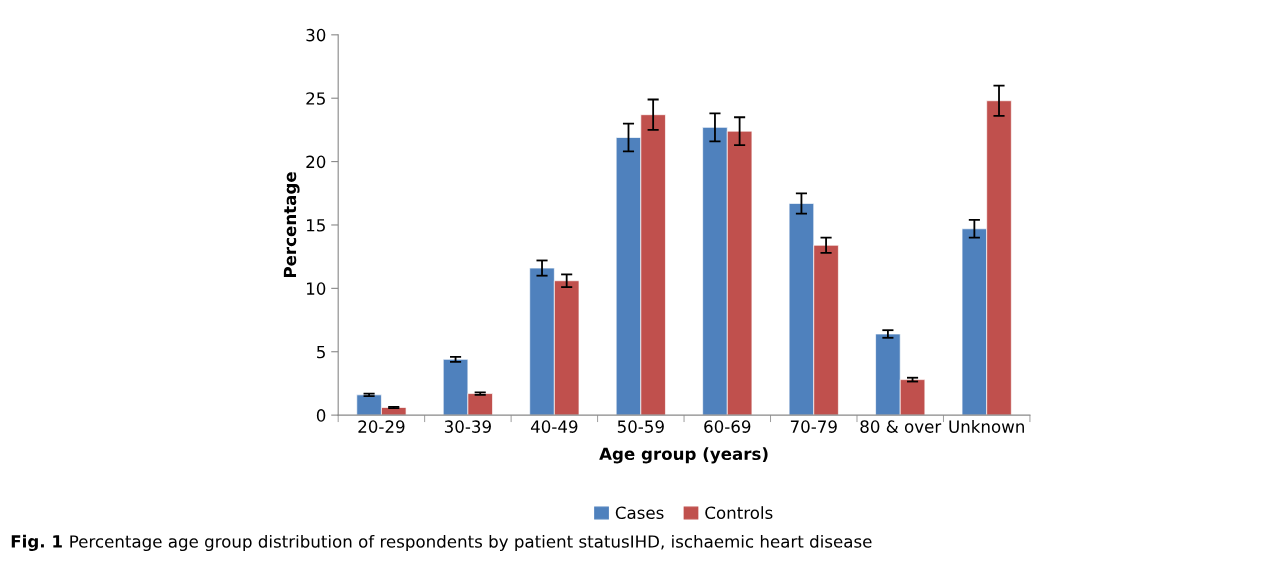 The image size is (1281, 571). I want to click on x-tick-label: 70-79, so click(813, 426).